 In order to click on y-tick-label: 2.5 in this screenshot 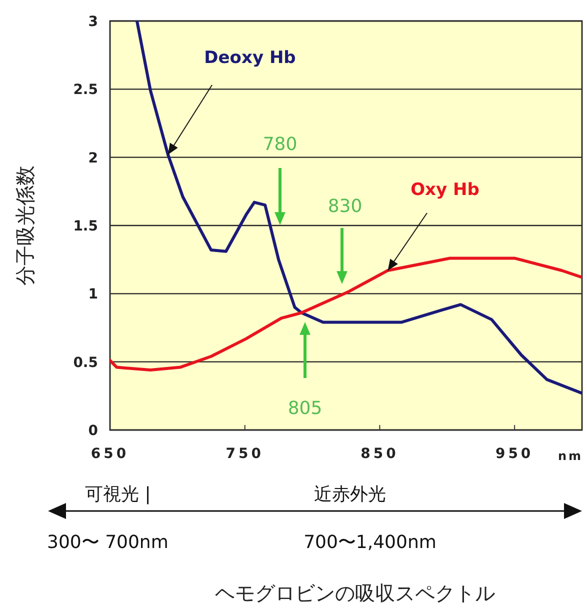, I will do `click(85, 90)`.